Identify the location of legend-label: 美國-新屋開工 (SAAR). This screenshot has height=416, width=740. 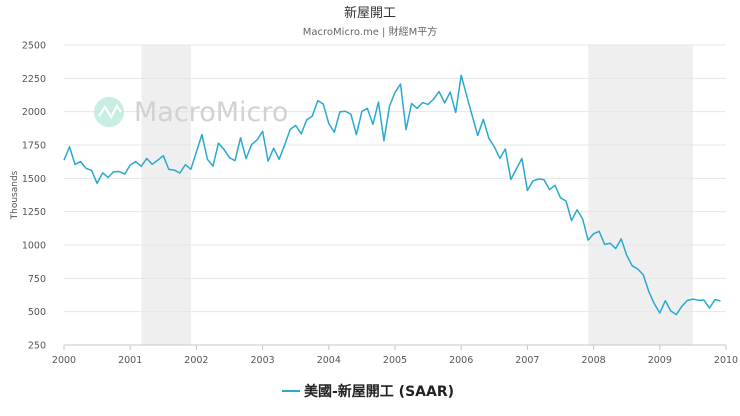
(379, 391).